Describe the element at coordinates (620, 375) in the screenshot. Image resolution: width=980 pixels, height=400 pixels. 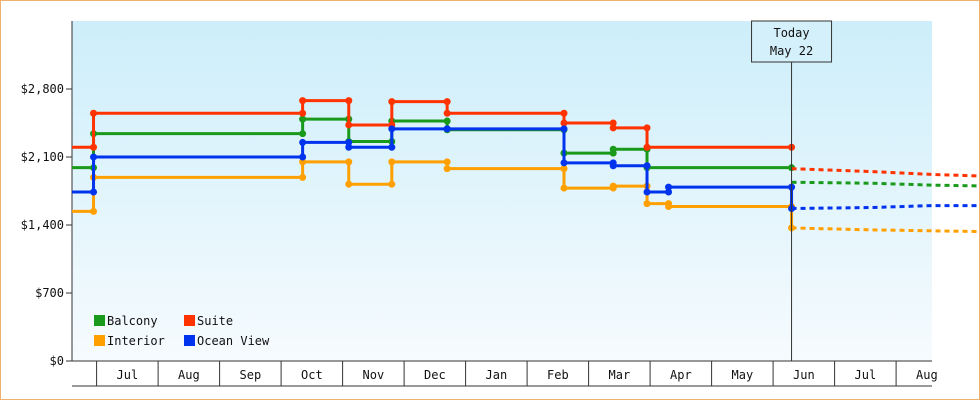
I see `x-tick-label: Mar` at that location.